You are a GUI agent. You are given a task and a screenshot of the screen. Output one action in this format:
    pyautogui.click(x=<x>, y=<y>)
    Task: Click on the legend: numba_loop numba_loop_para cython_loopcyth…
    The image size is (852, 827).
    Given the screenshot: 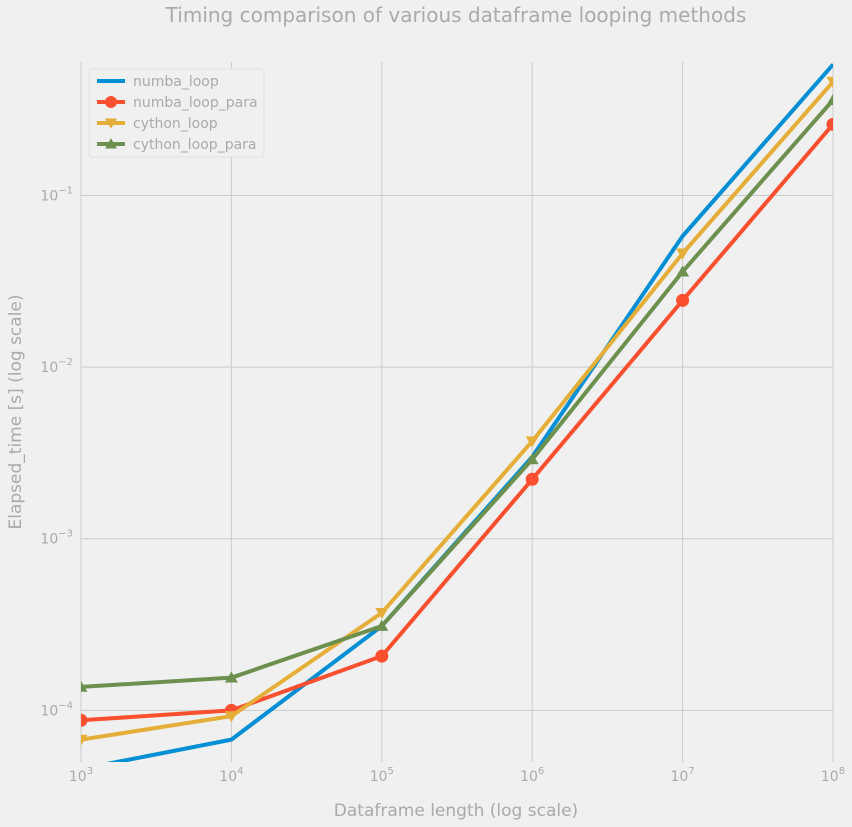 What is the action you would take?
    pyautogui.click(x=176, y=113)
    